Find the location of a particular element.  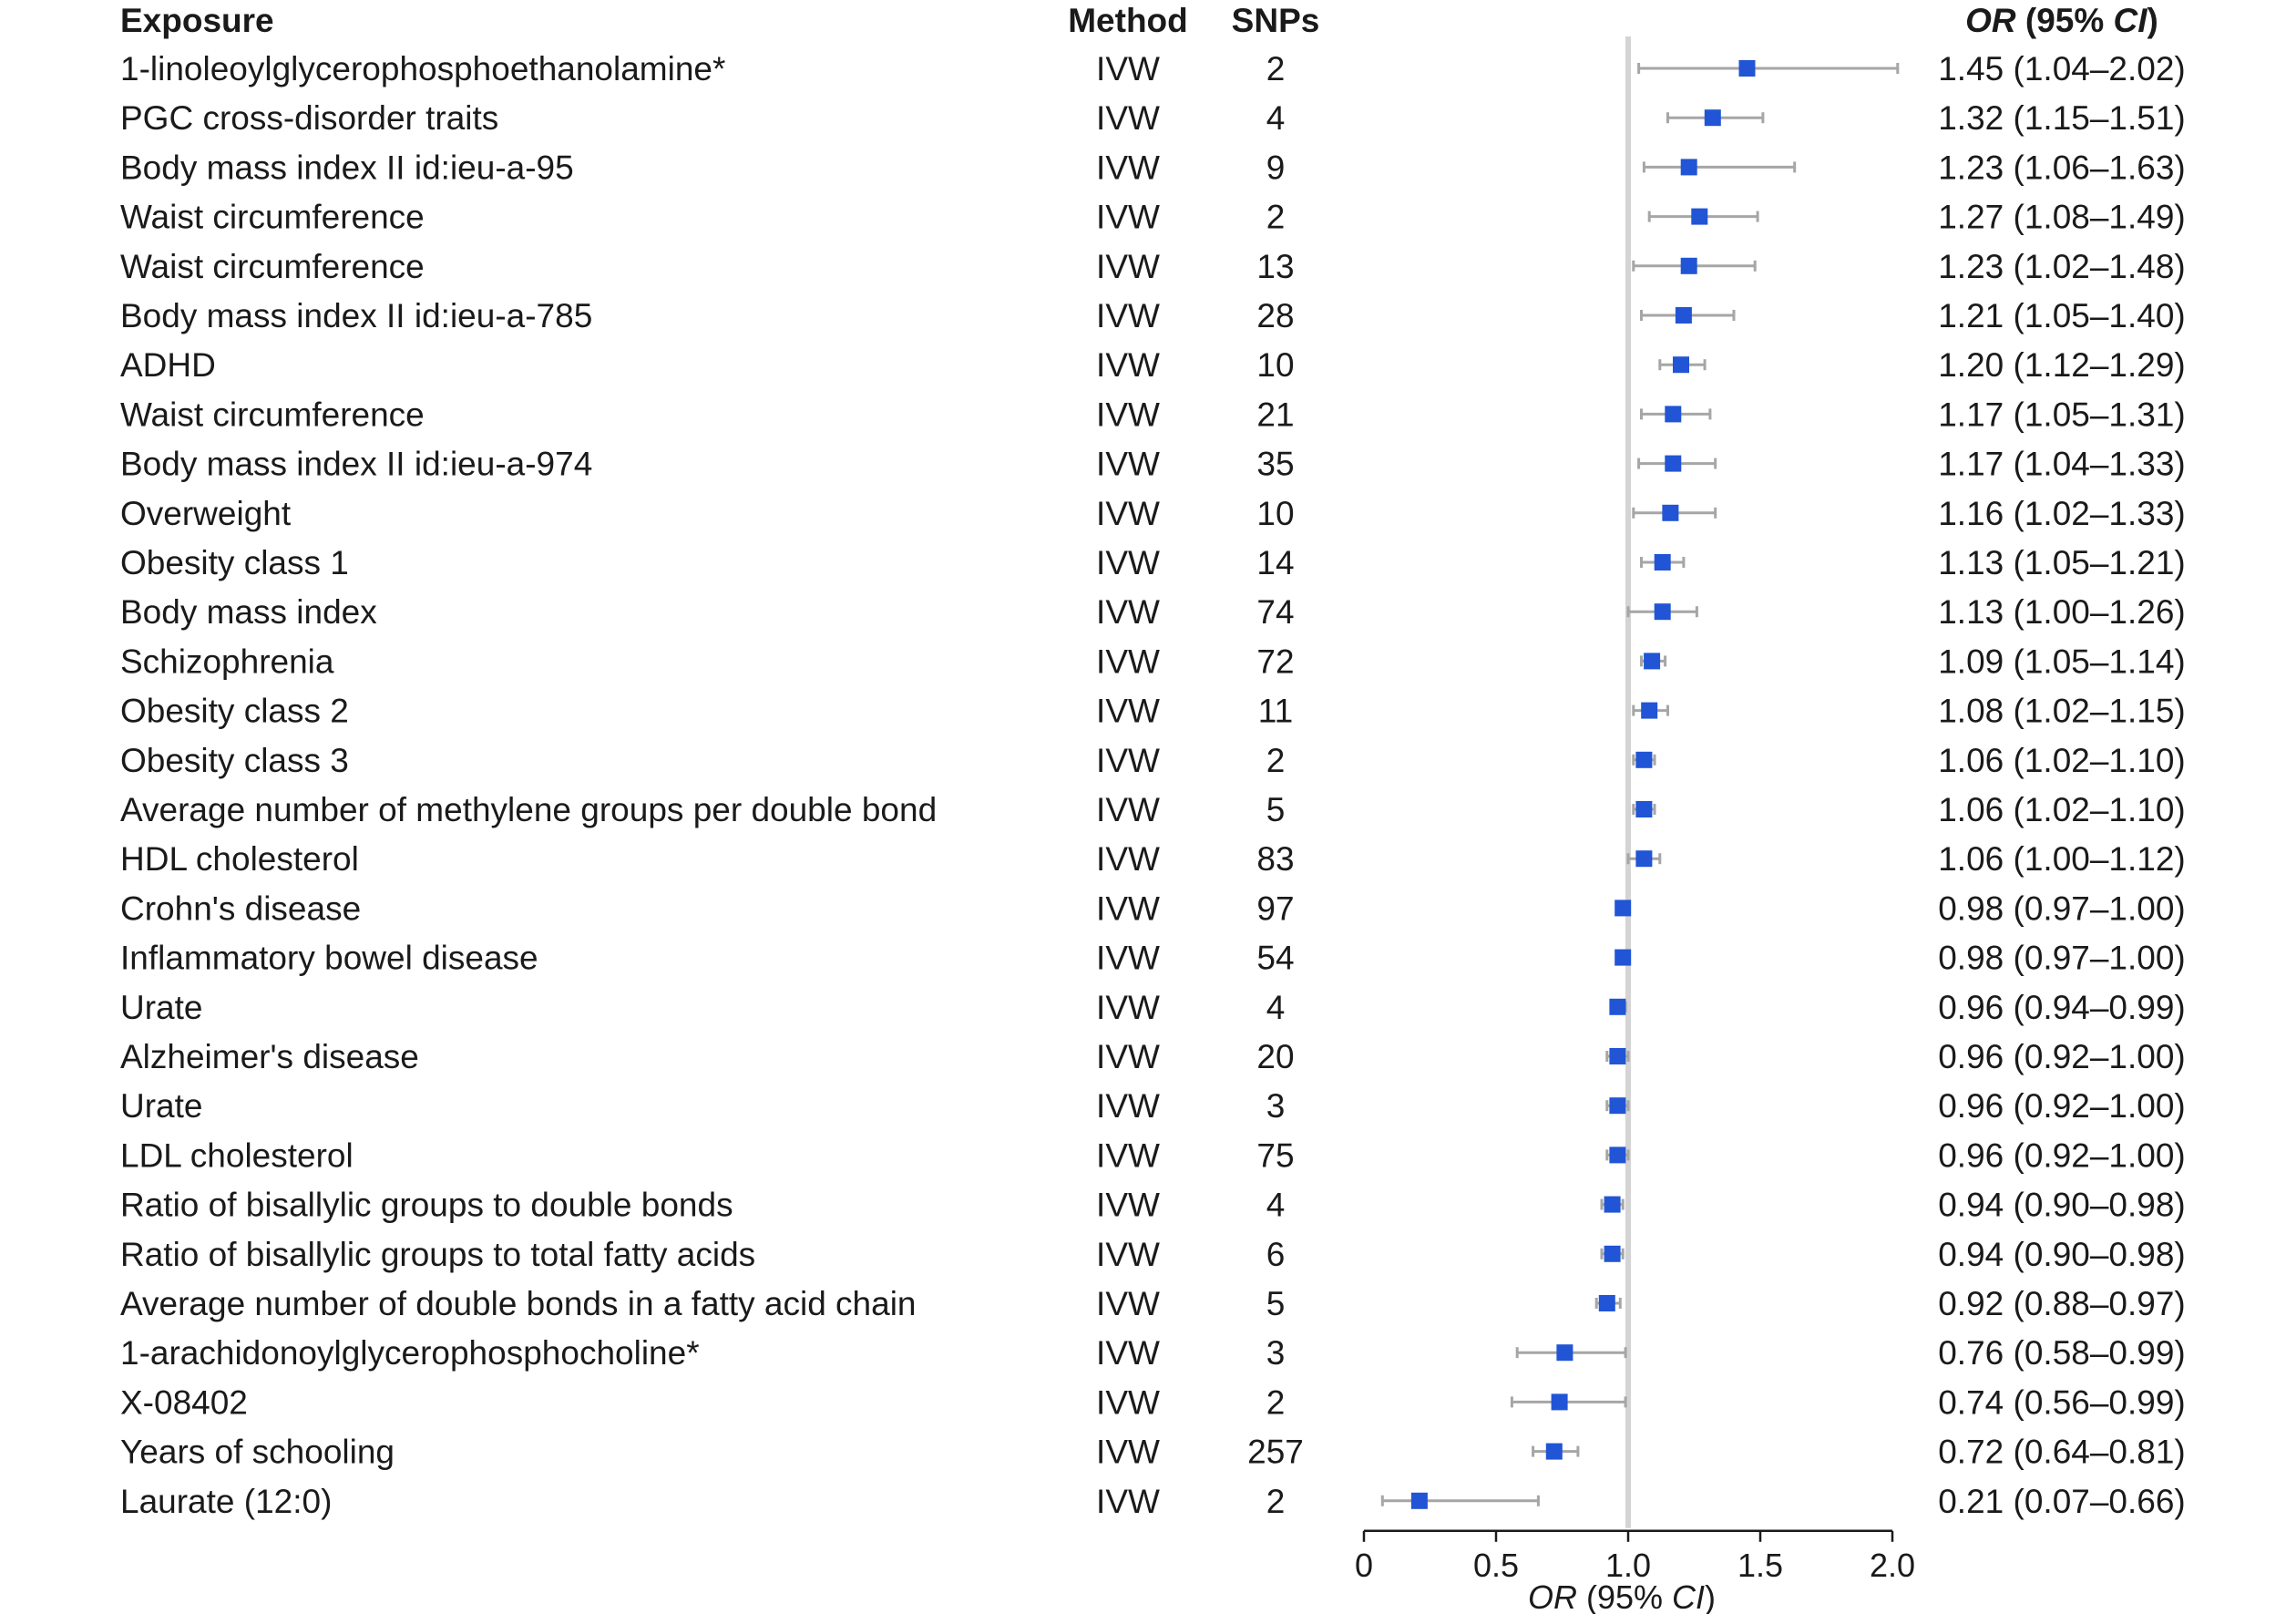

exposure-label: Urate is located at coordinates (161, 1106).